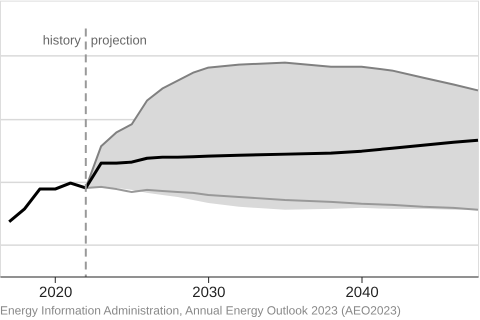 This screenshot has width=480, height=320. I want to click on x-tick-label: 2040, so click(362, 292).